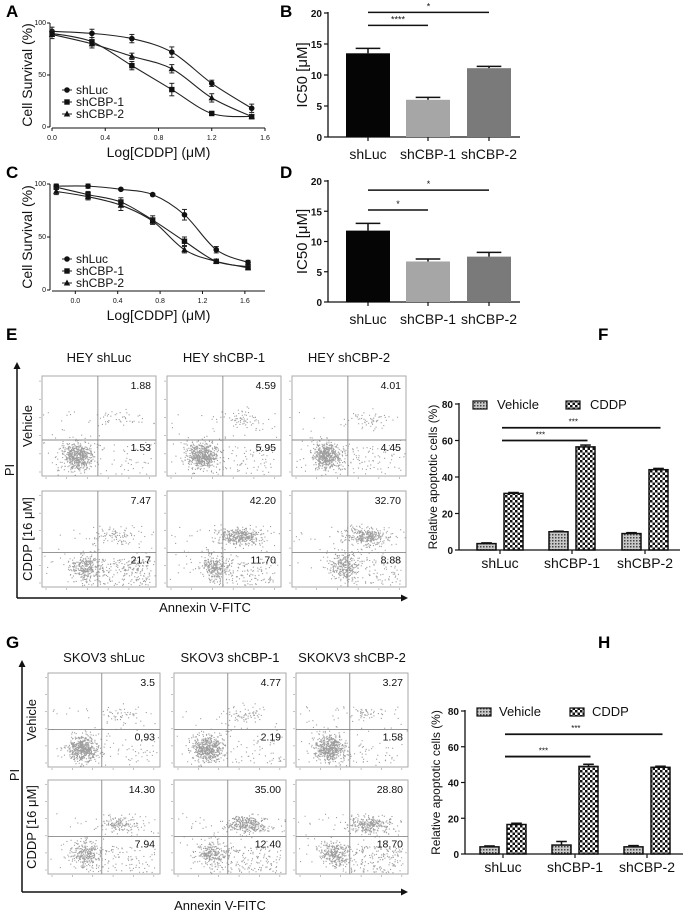 The image size is (690, 915). Describe the element at coordinates (351, 828) in the screenshot. I see `flow-plot: 28.80 18.70` at that location.